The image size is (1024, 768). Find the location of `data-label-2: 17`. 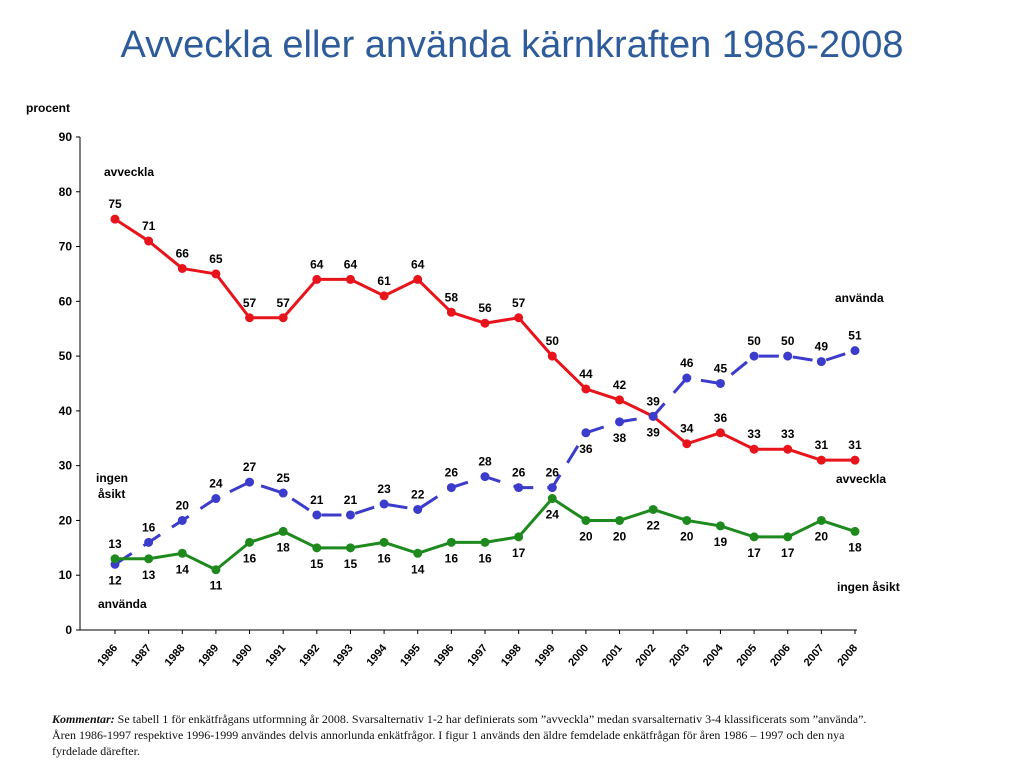

data-label-2: 17 is located at coordinates (754, 553).